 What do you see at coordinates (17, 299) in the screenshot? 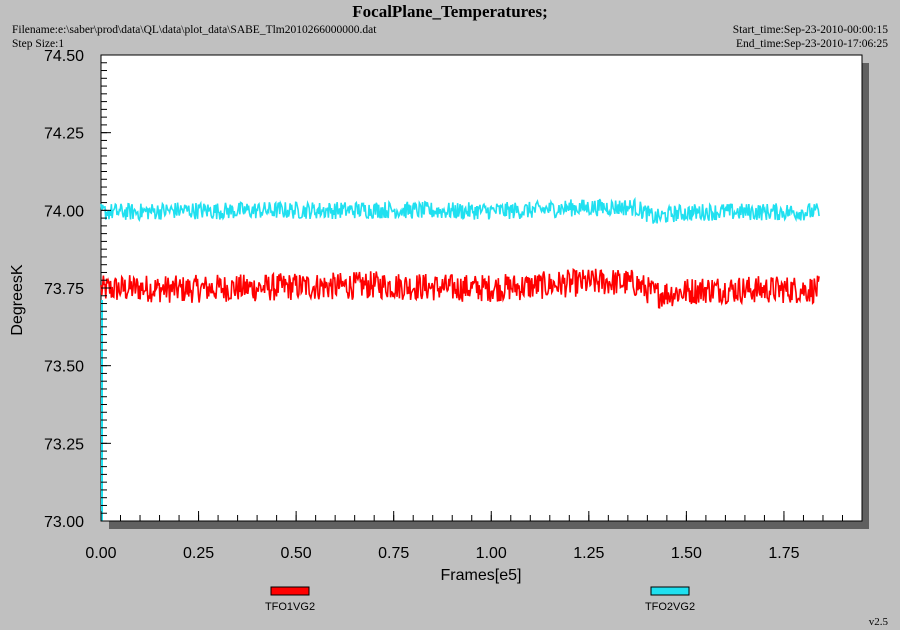
I see `y-axis-label: DegreesK` at bounding box center [17, 299].